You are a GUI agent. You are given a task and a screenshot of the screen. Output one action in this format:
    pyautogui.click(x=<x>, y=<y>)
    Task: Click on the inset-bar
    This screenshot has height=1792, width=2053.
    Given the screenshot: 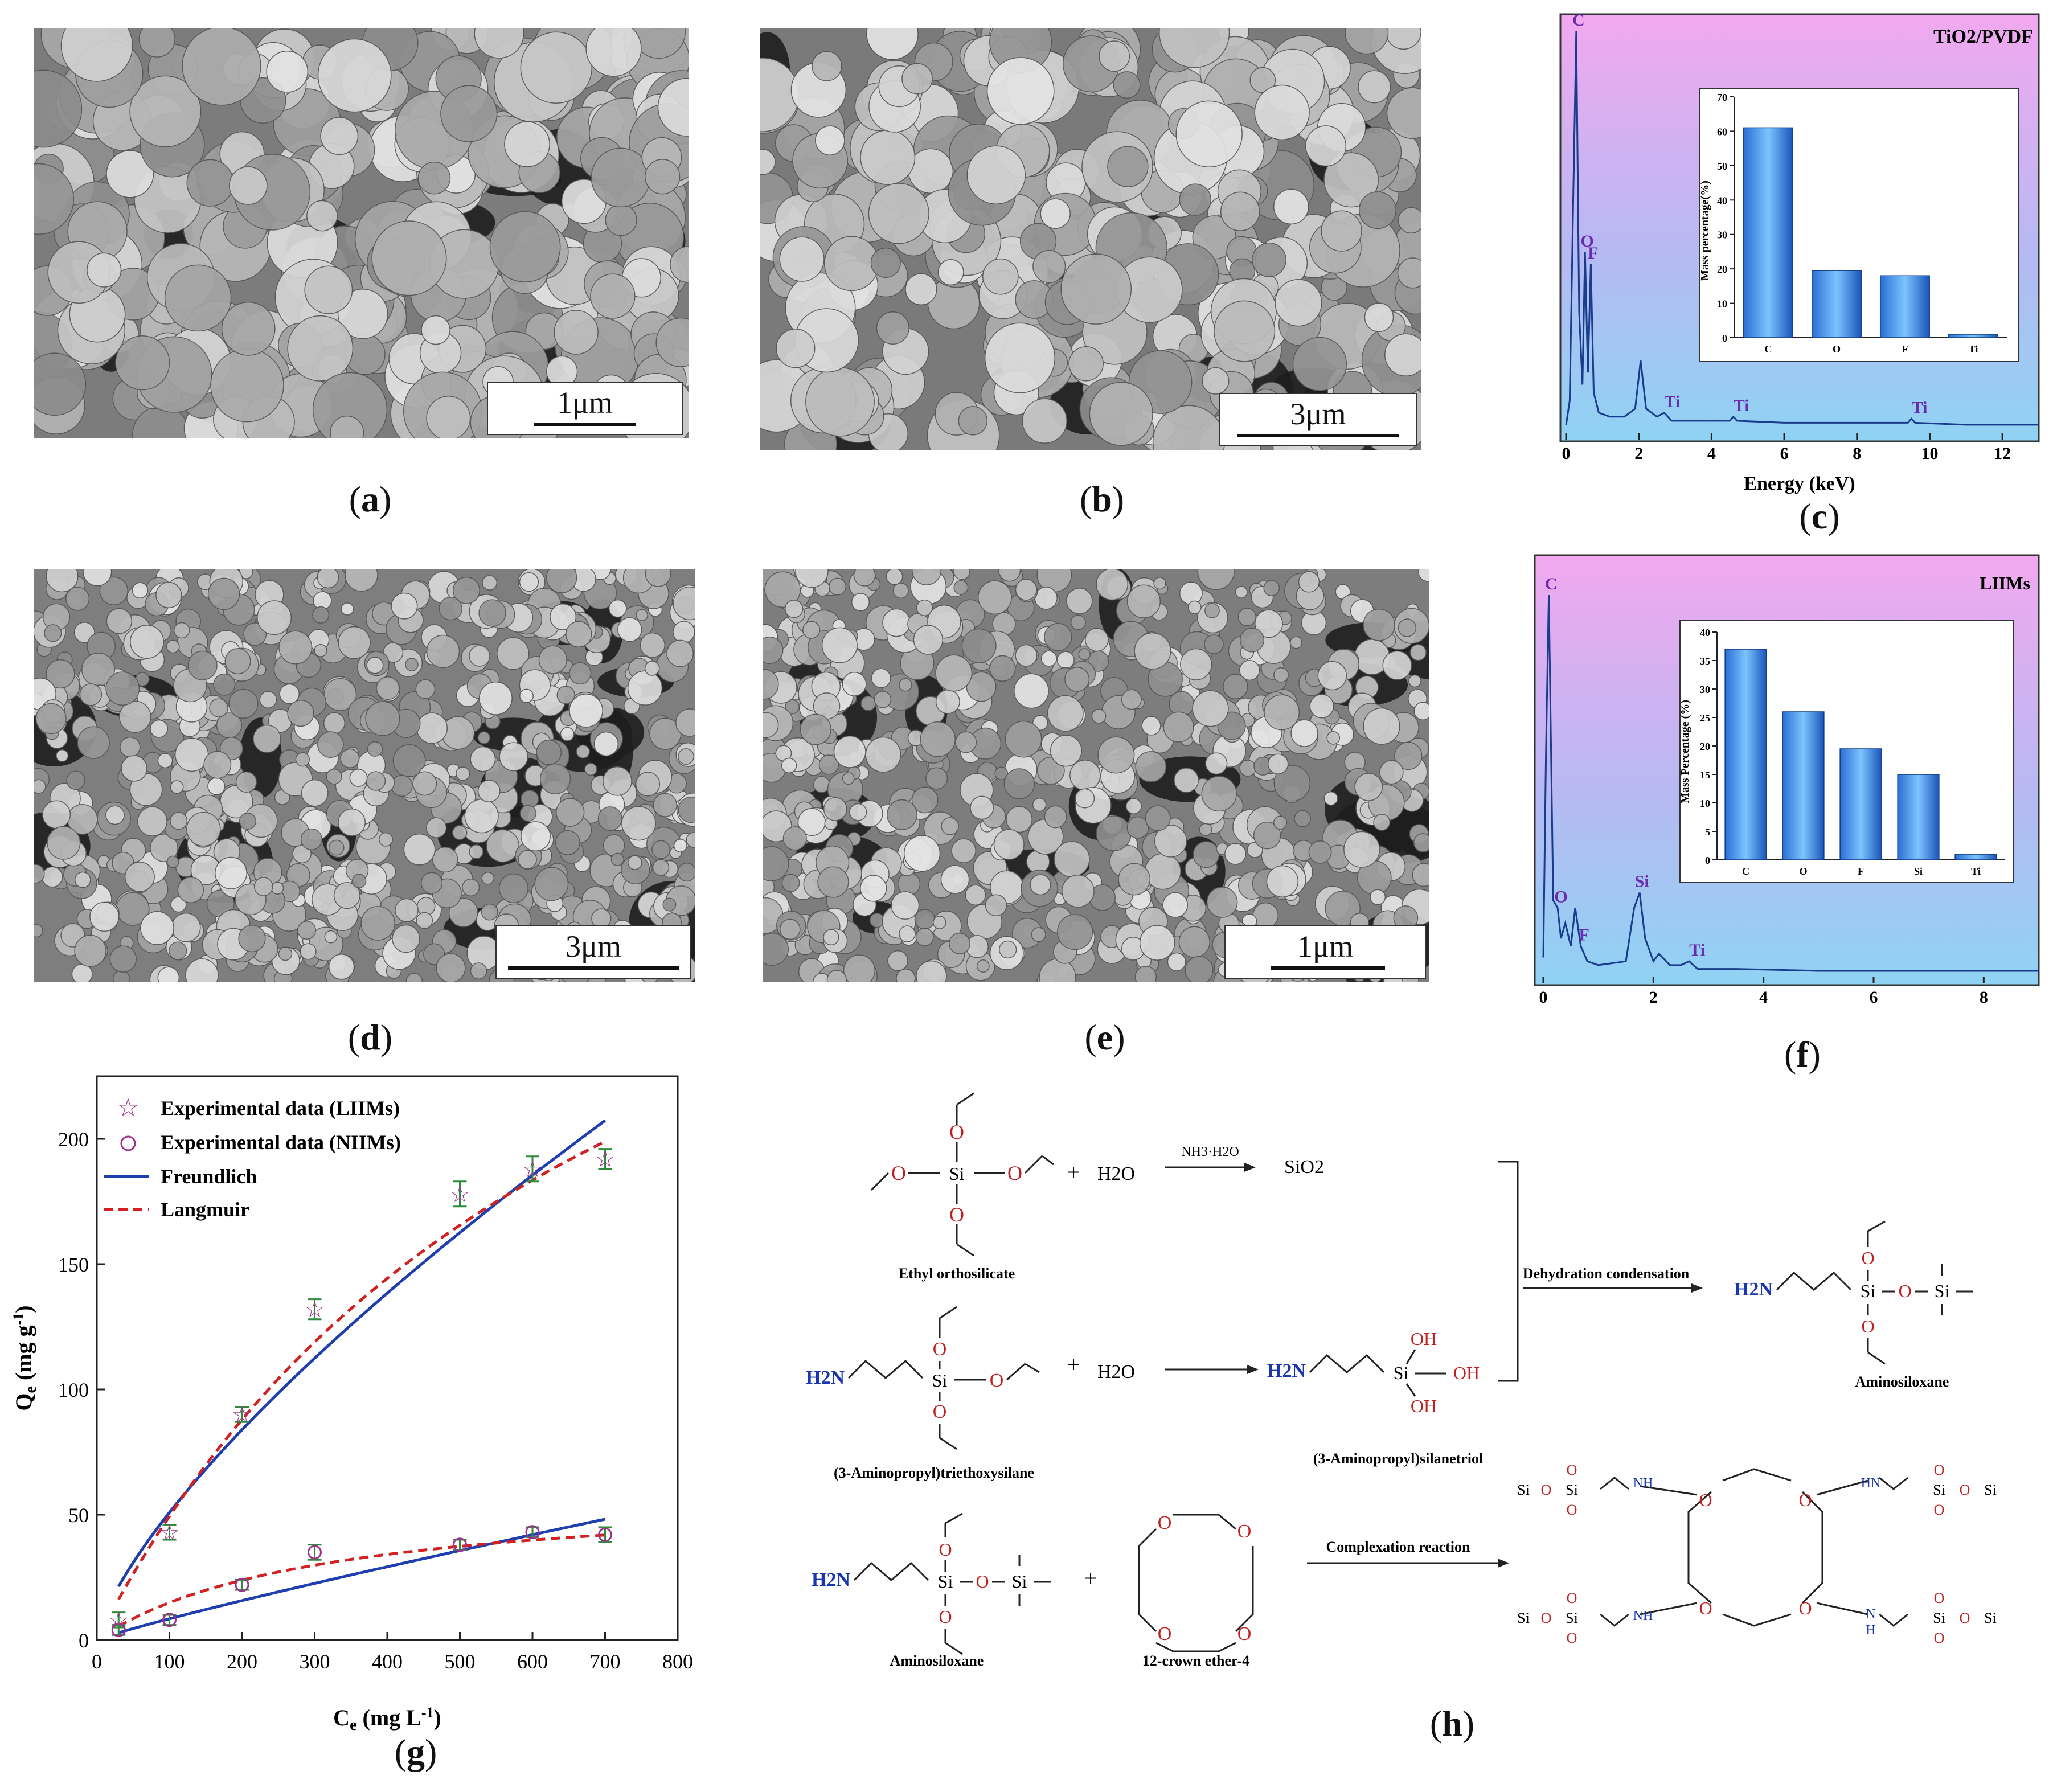 What is the action you would take?
    pyautogui.click(x=1837, y=304)
    